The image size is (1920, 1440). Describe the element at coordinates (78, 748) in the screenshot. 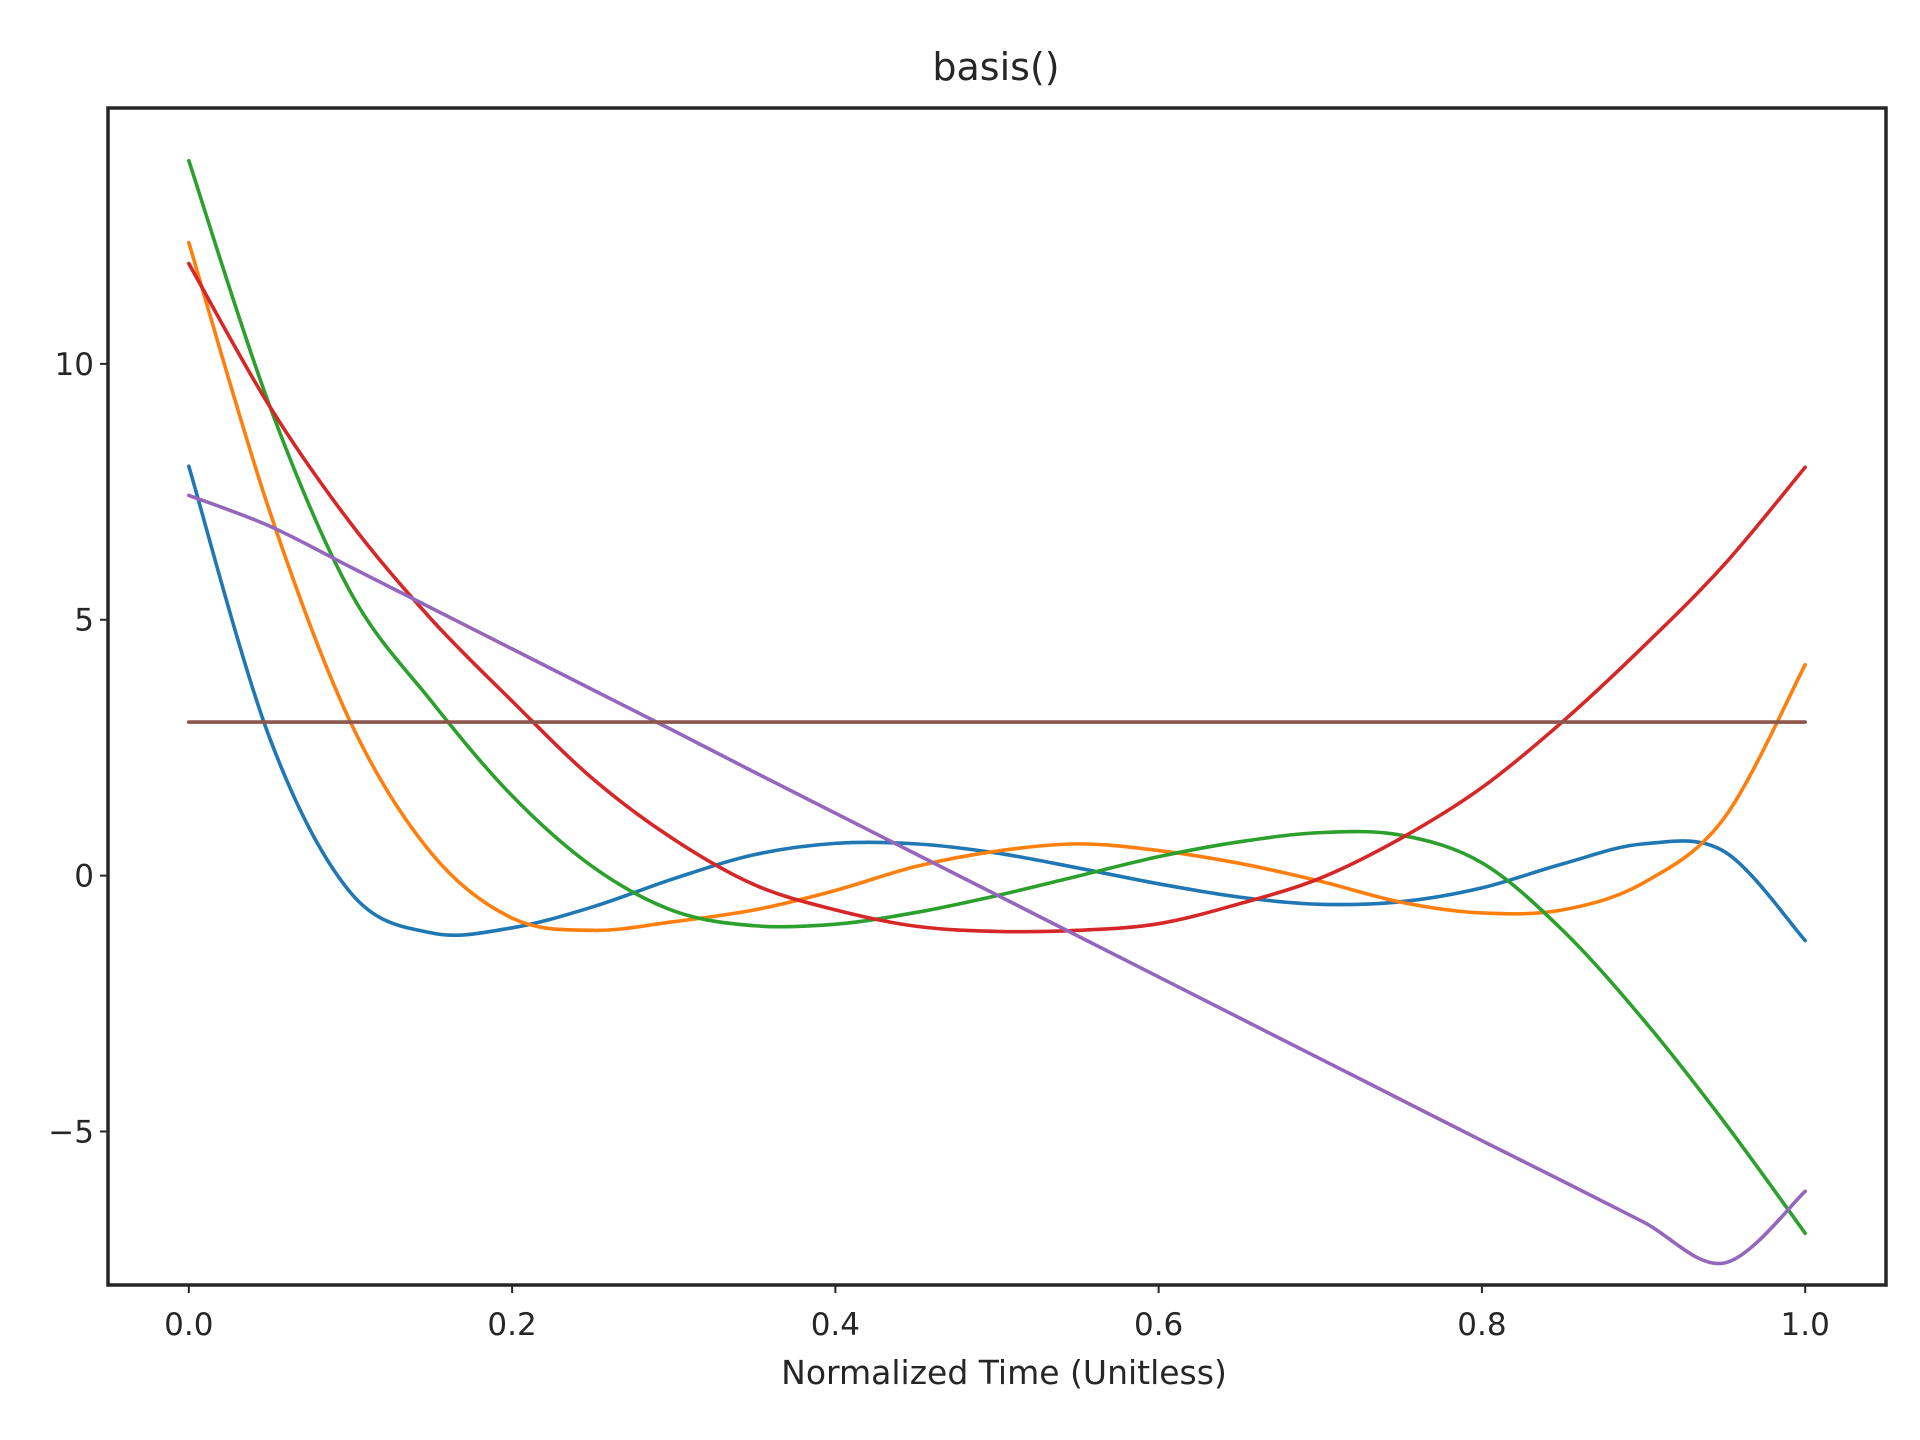

I see `y-axis: −5 0 5 10` at that location.